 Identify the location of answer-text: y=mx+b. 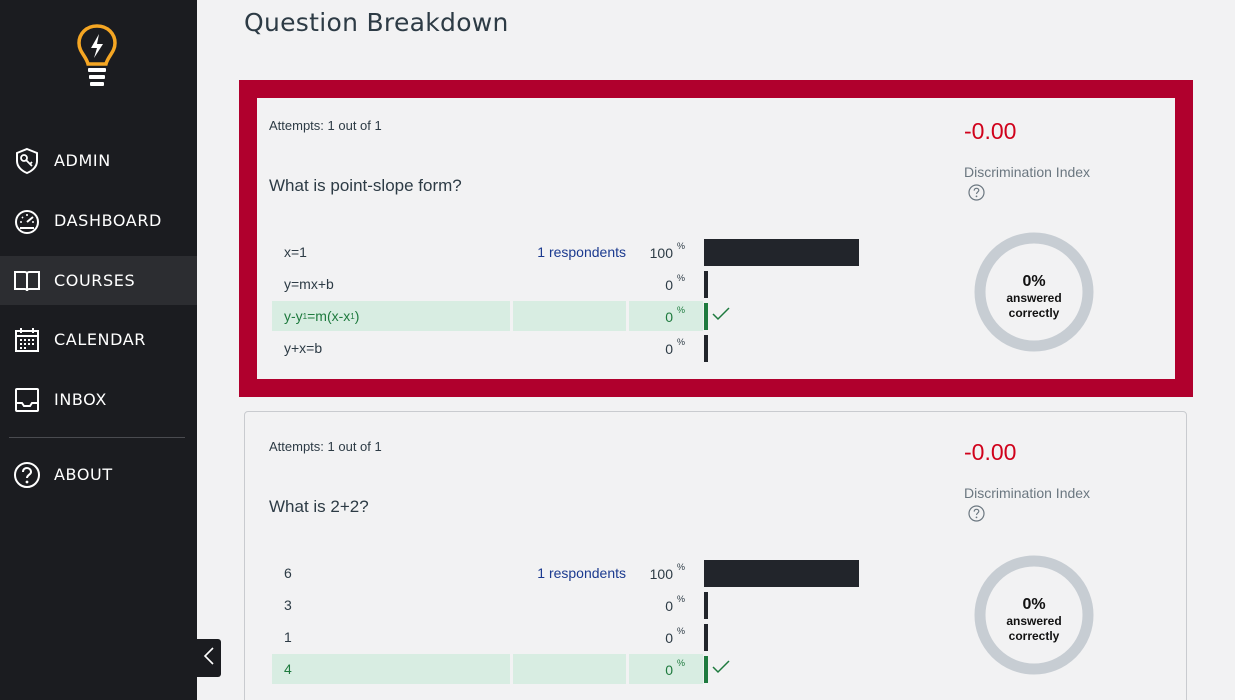
(309, 284).